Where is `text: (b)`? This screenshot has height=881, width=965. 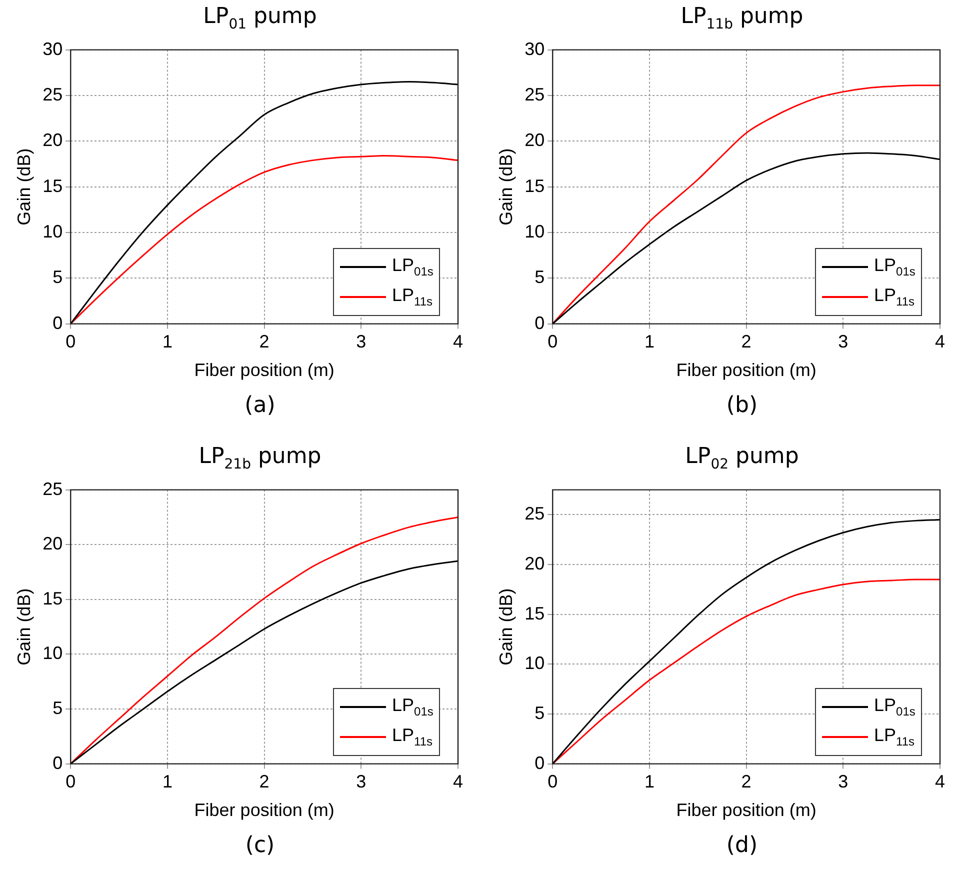
text: (b) is located at coordinates (742, 405).